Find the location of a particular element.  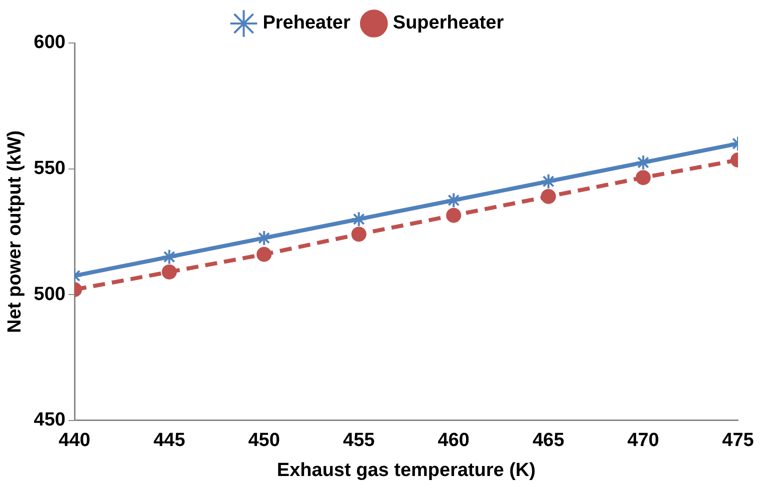

x-tick-label: 455 is located at coordinates (359, 441).